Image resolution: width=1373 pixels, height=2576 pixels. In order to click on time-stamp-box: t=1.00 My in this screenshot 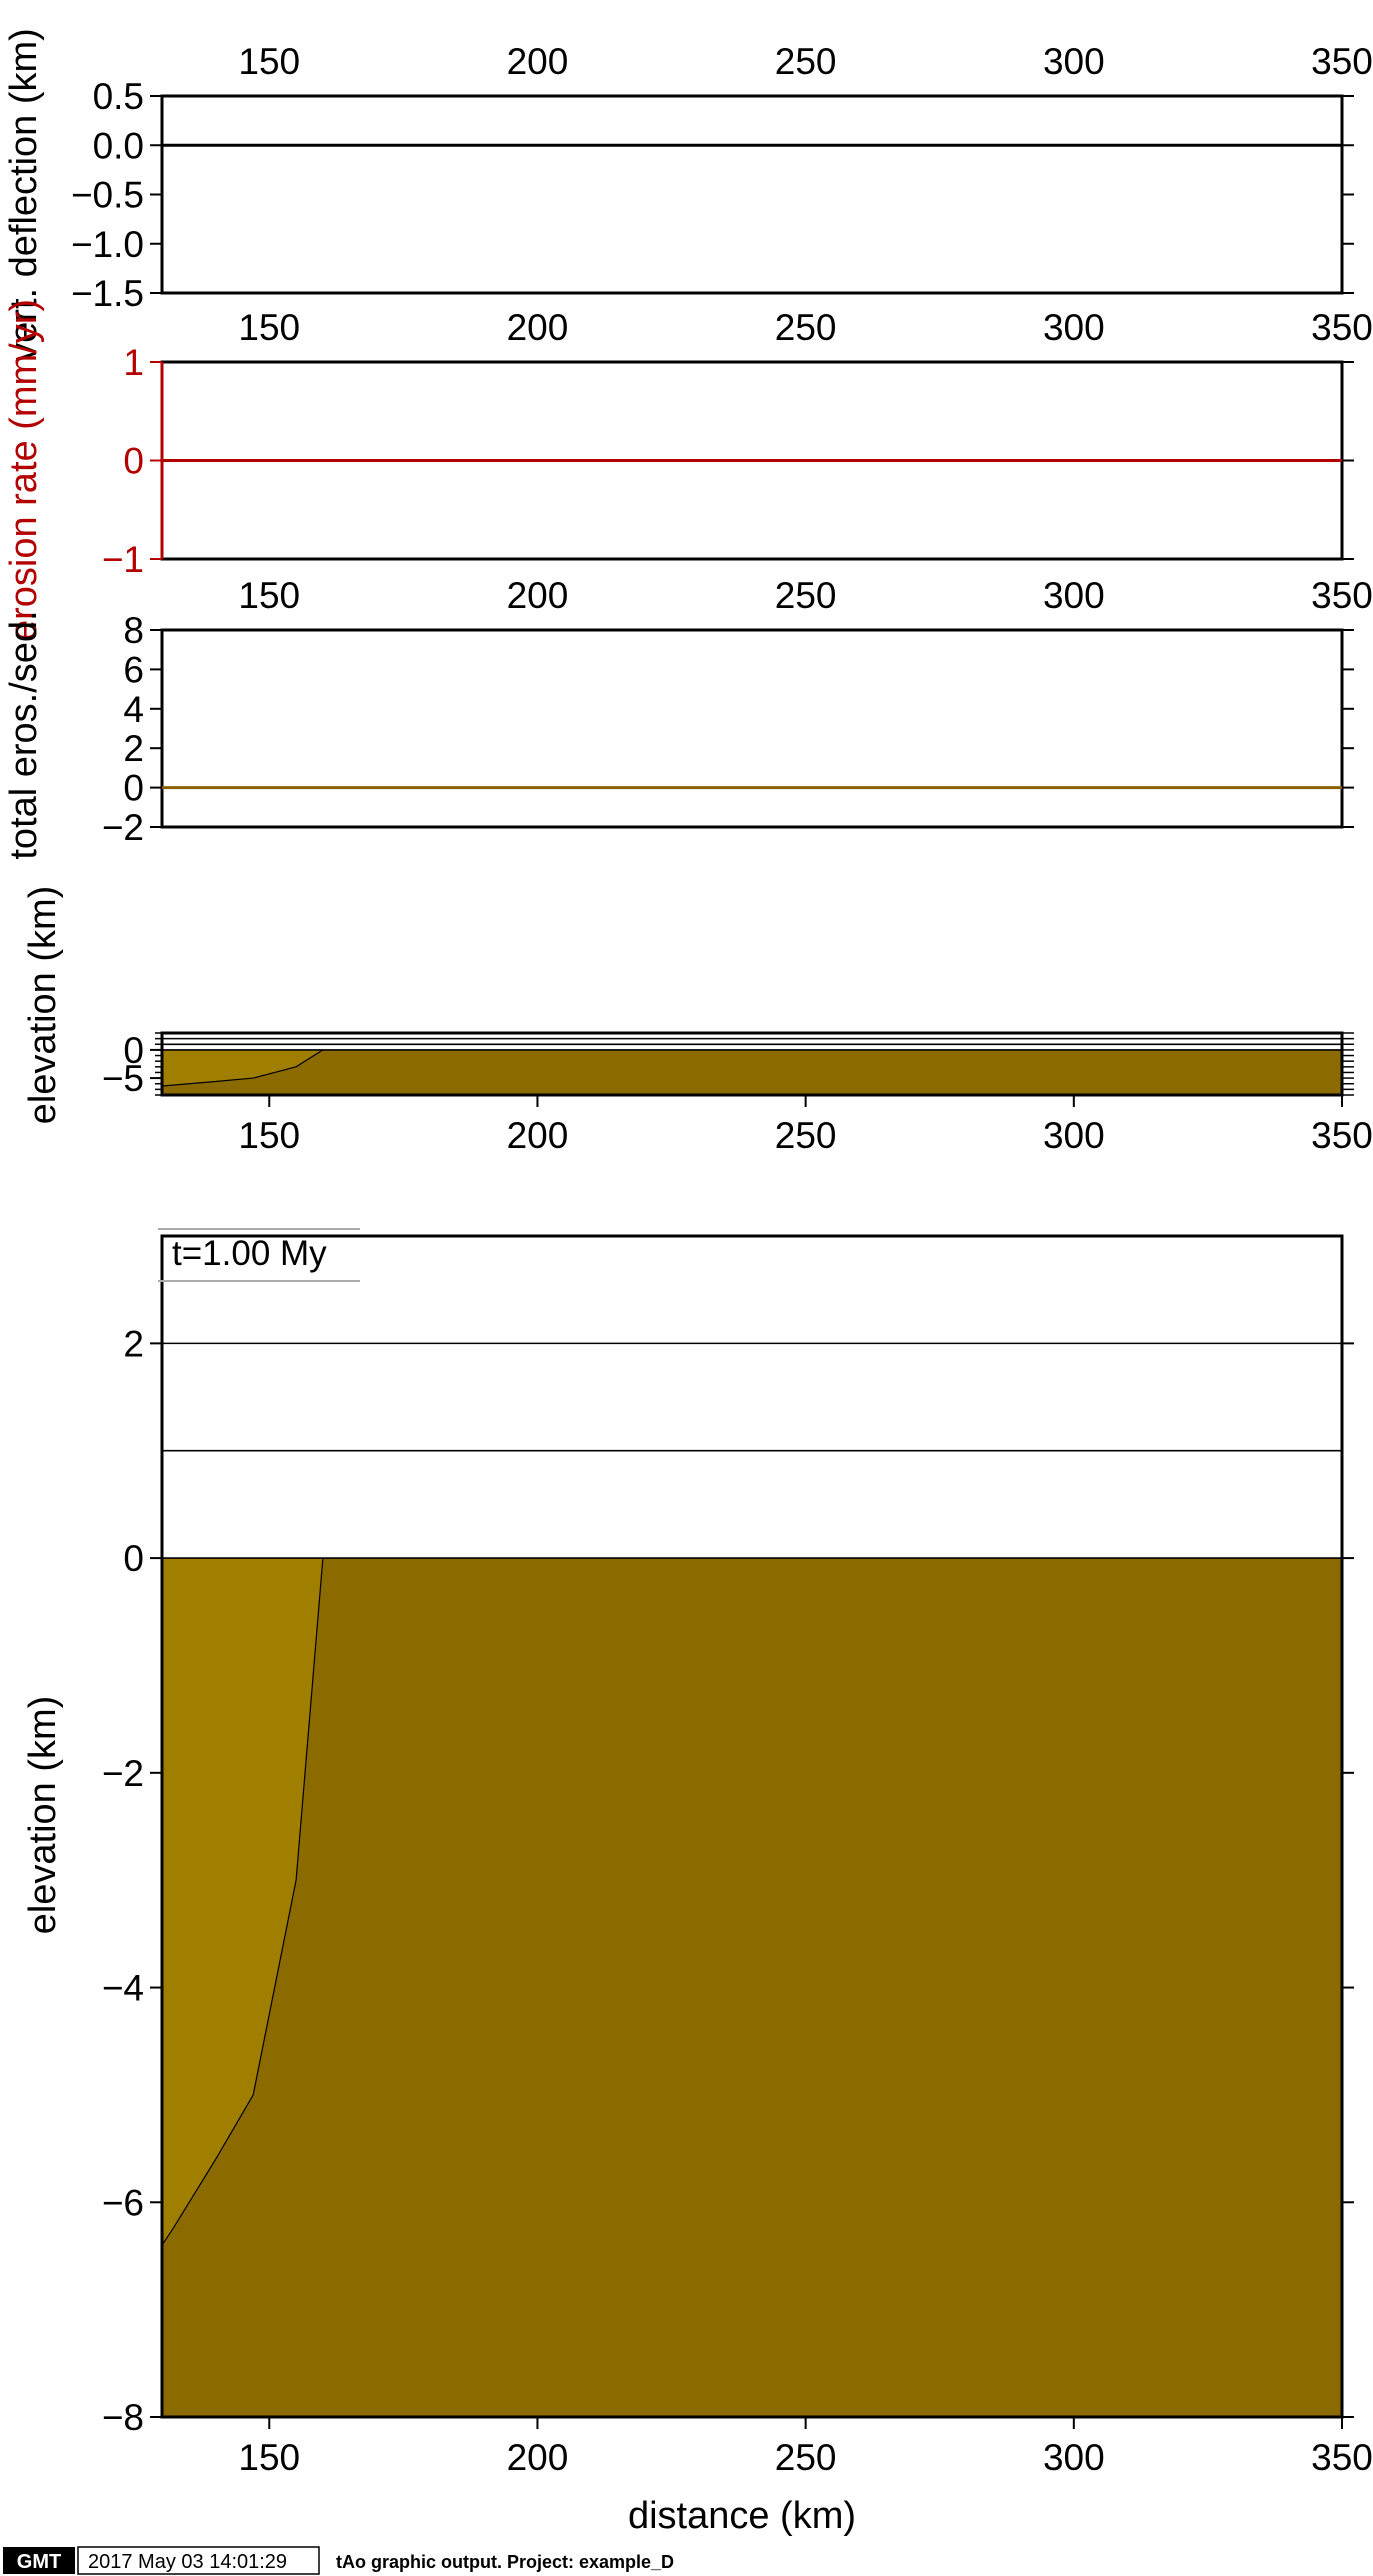, I will do `click(259, 1255)`.